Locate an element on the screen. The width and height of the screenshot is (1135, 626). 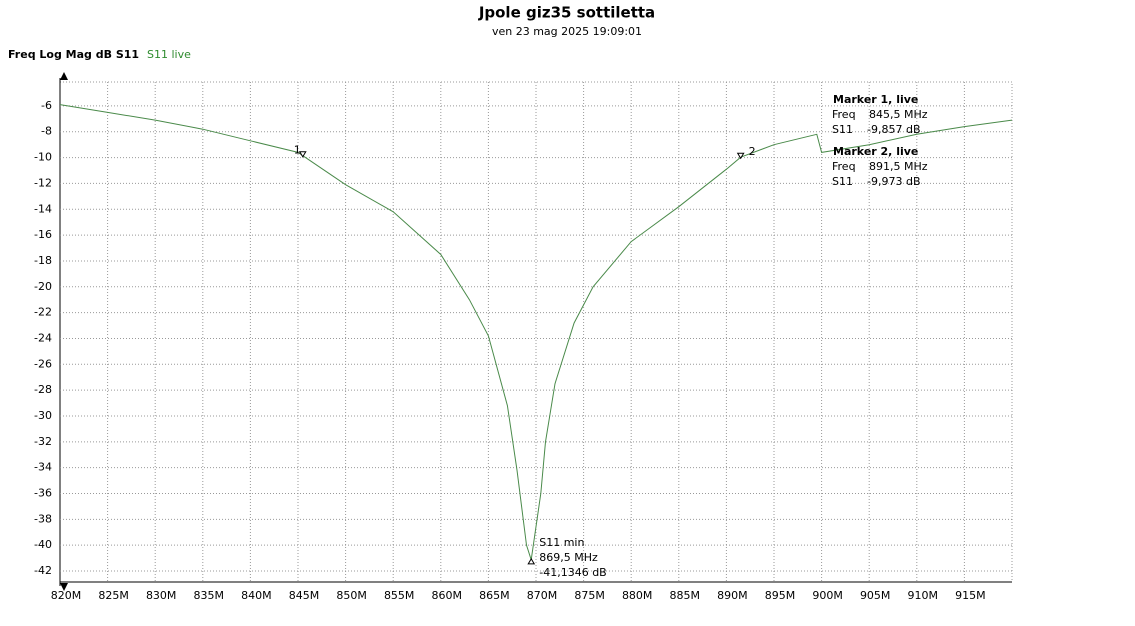
x-tick-label: 840M is located at coordinates (256, 595).